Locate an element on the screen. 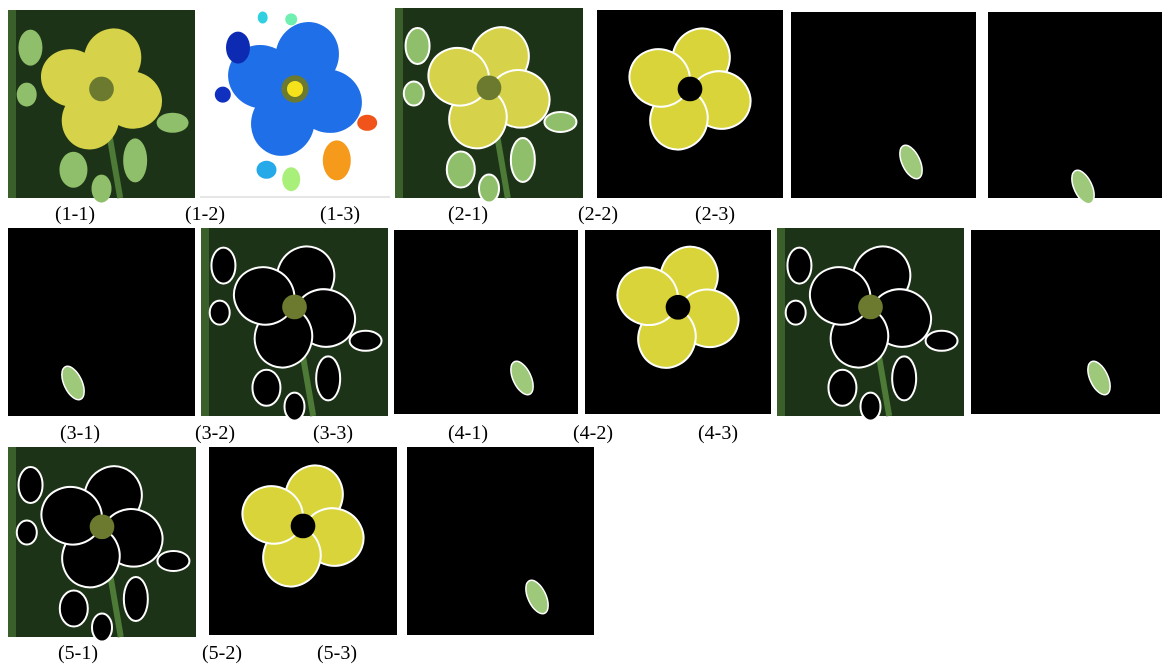  panel-label: (4-3) is located at coordinates (718, 433).